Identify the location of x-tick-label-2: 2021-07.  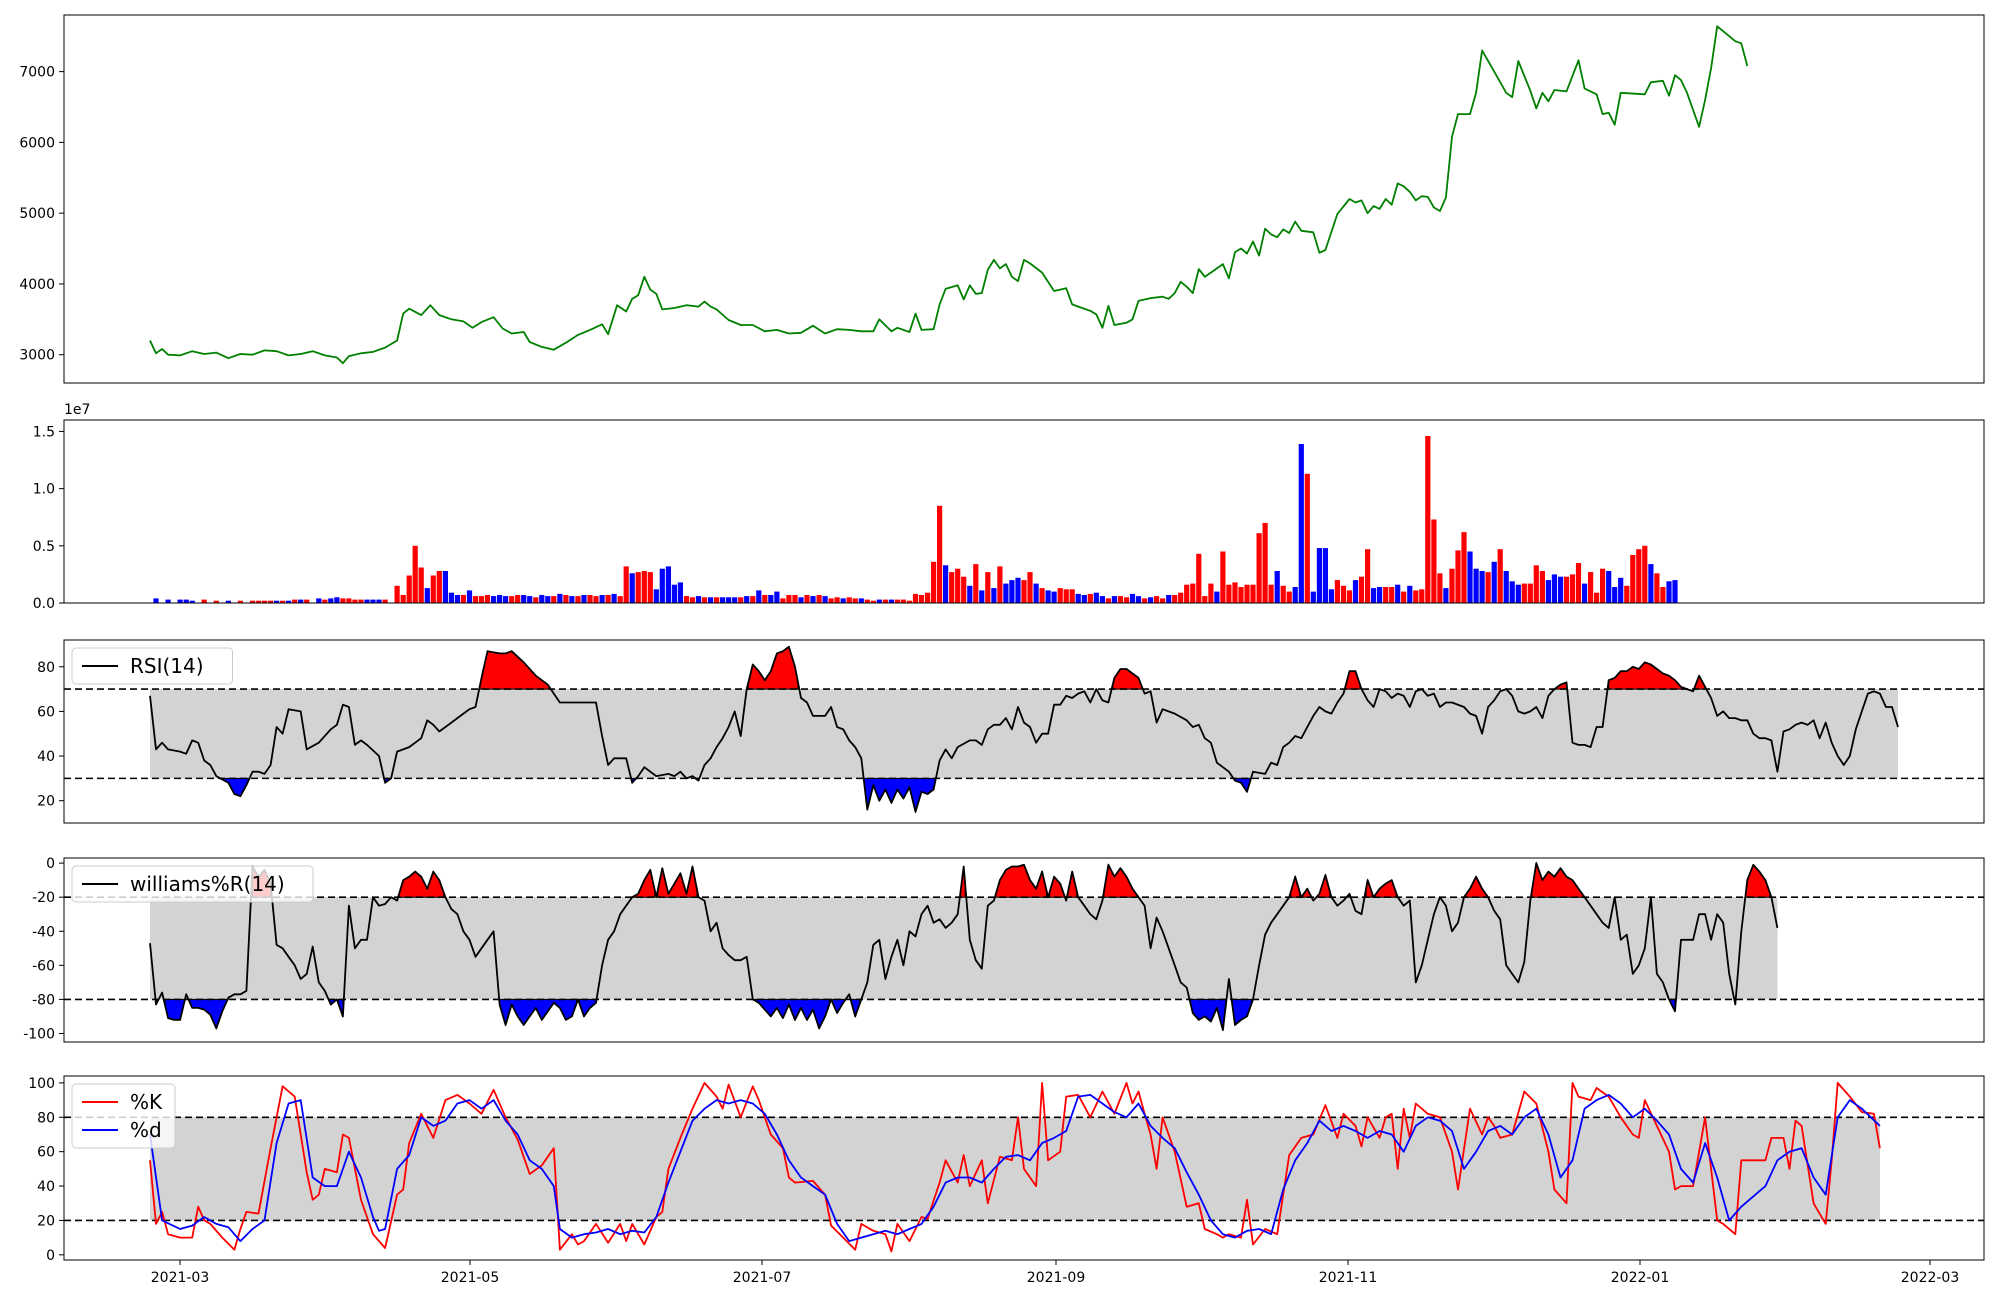
(762, 1278).